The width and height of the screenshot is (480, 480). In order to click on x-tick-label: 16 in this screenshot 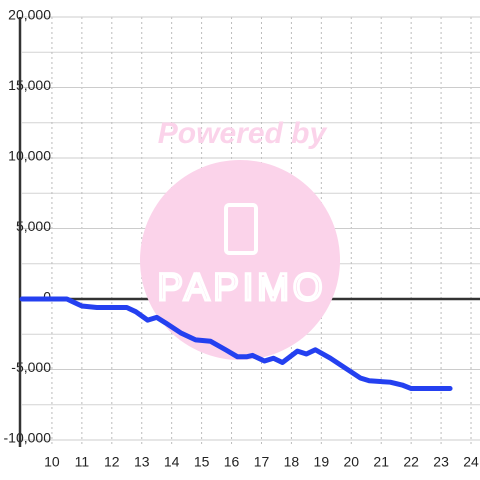, I will do `click(232, 462)`.